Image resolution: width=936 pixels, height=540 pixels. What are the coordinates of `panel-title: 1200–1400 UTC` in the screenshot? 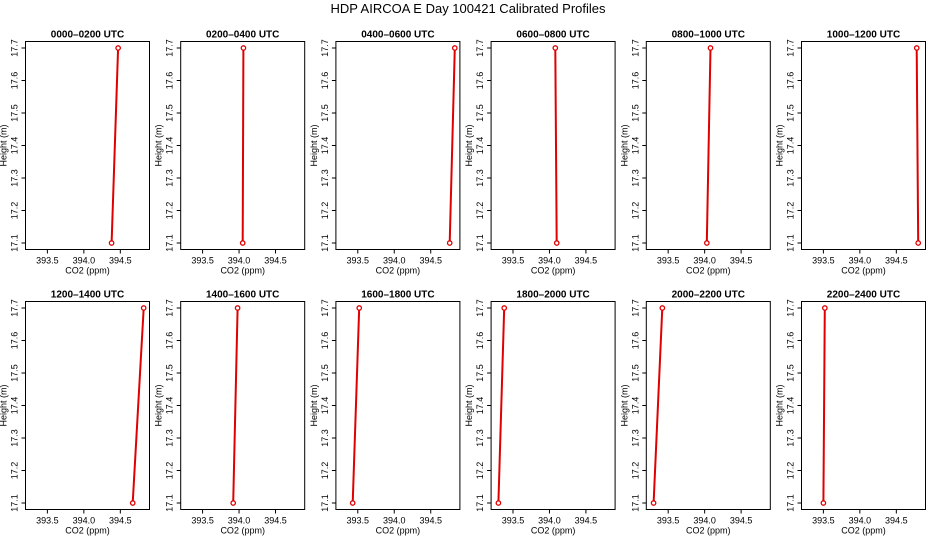 It's located at (87, 295).